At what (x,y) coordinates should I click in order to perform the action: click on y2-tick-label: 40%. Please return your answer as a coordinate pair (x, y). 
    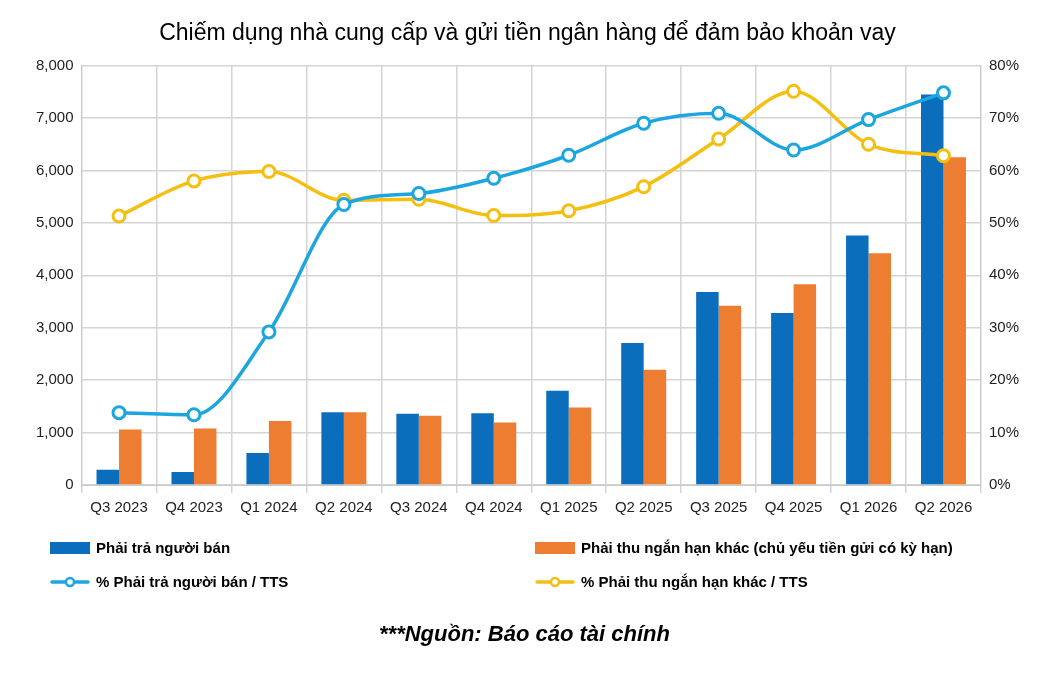
    Looking at the image, I should click on (1004, 274).